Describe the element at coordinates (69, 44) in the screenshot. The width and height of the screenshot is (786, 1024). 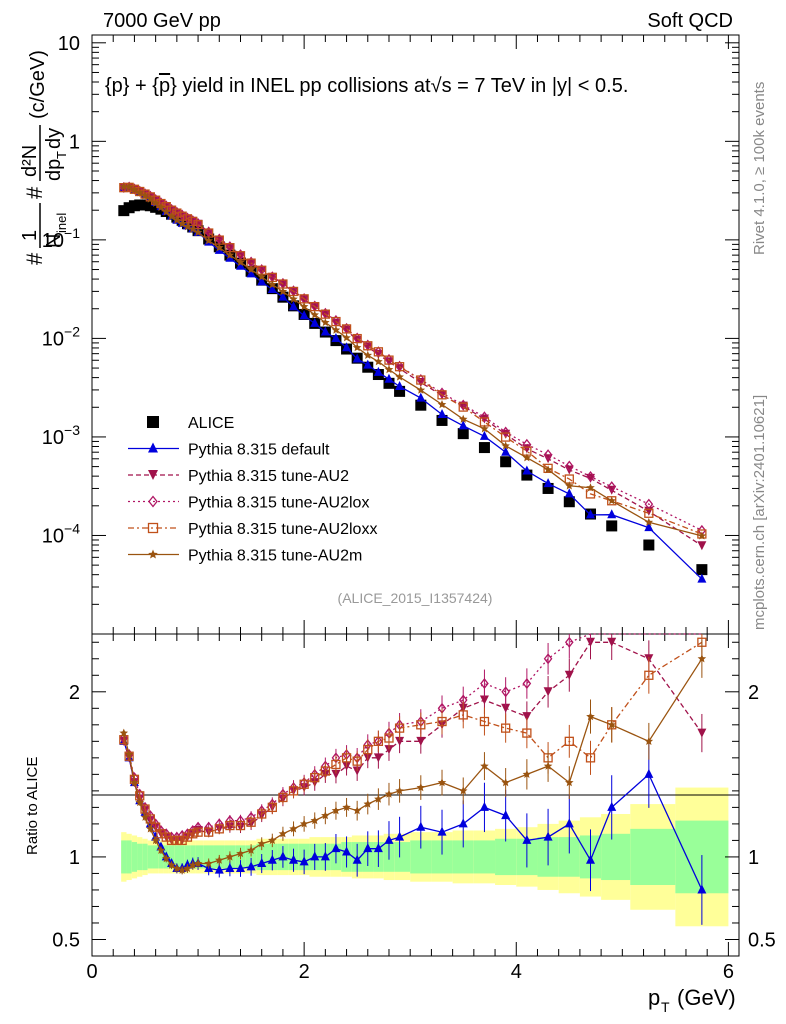
I see `main-y-tick-label: 10` at that location.